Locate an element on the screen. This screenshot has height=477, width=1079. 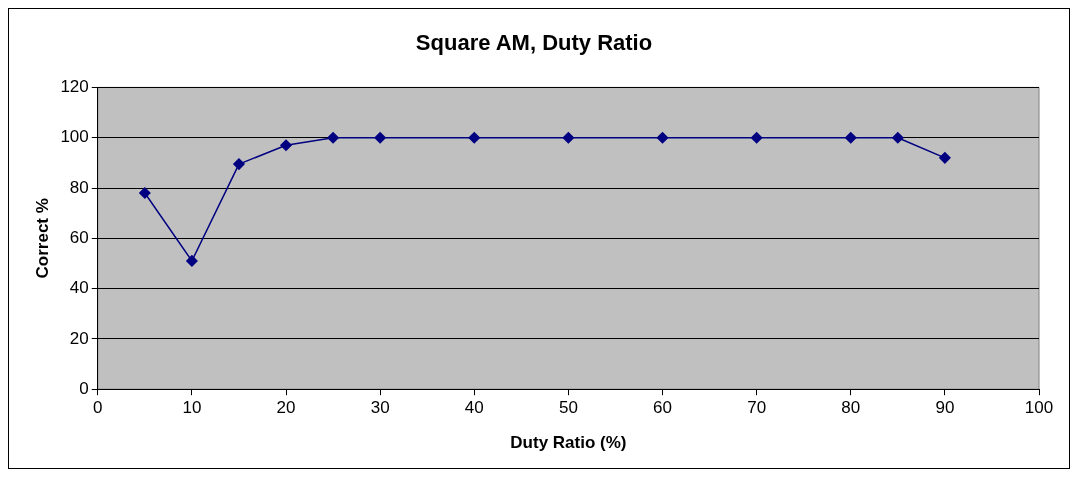
y-tick-label: 60 is located at coordinates (79, 237).